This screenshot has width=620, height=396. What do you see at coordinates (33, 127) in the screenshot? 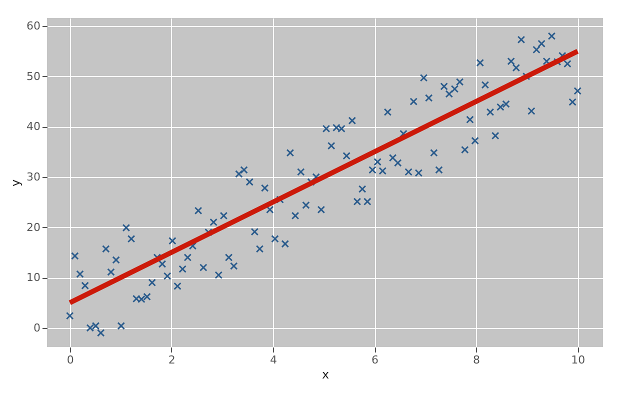
I see `y-tick-label: 40` at bounding box center [33, 127].